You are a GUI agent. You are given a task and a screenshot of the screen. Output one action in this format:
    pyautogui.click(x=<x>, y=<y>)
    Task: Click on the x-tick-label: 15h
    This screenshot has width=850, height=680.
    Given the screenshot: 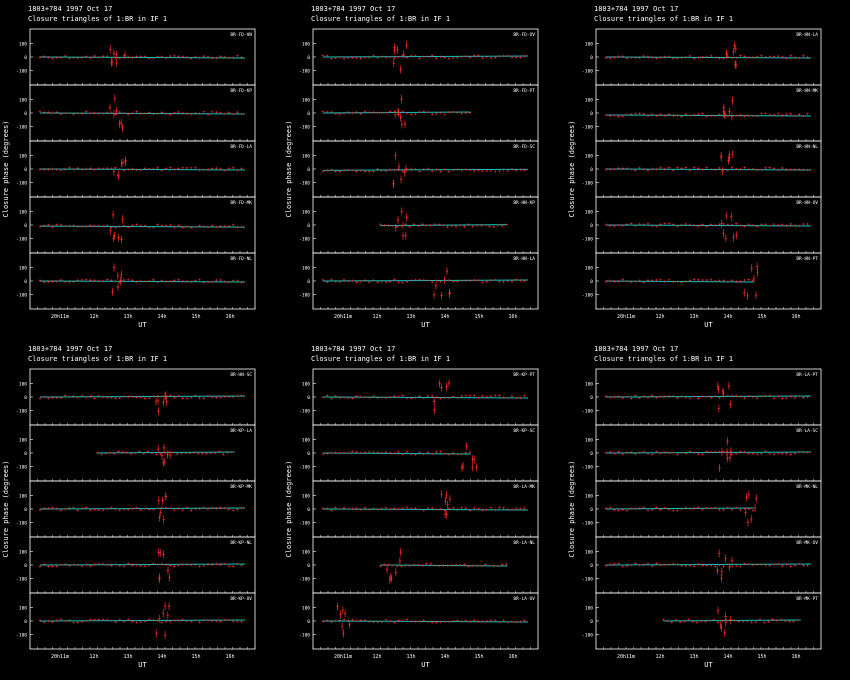 What is the action you would take?
    pyautogui.click(x=195, y=657)
    